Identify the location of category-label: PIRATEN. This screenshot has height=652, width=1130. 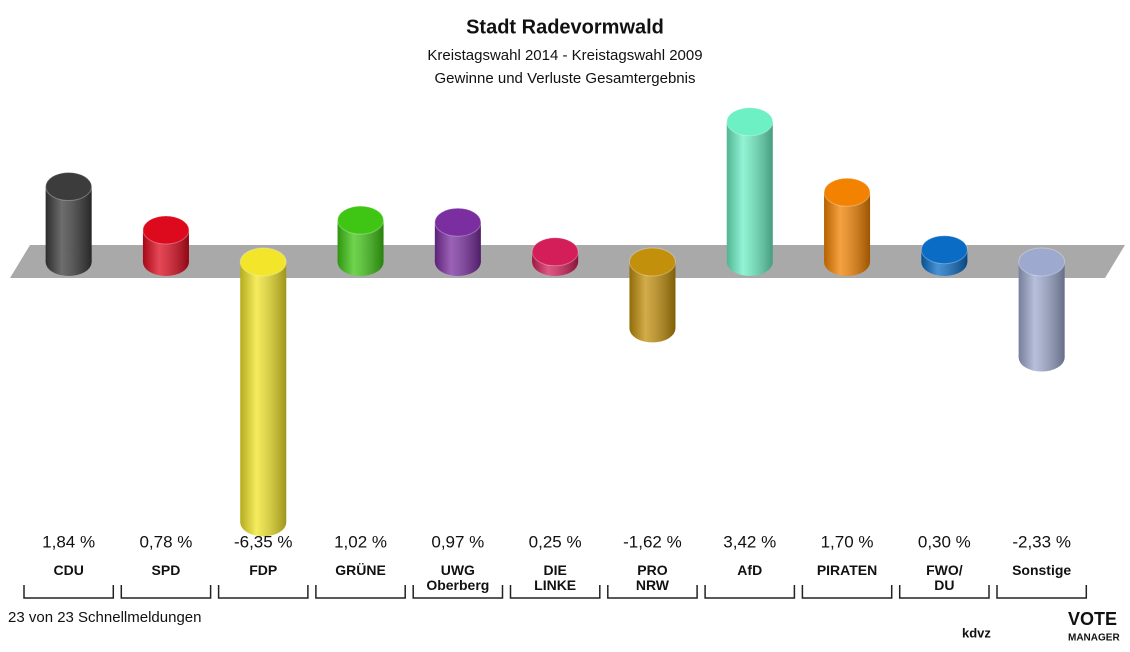
(847, 570).